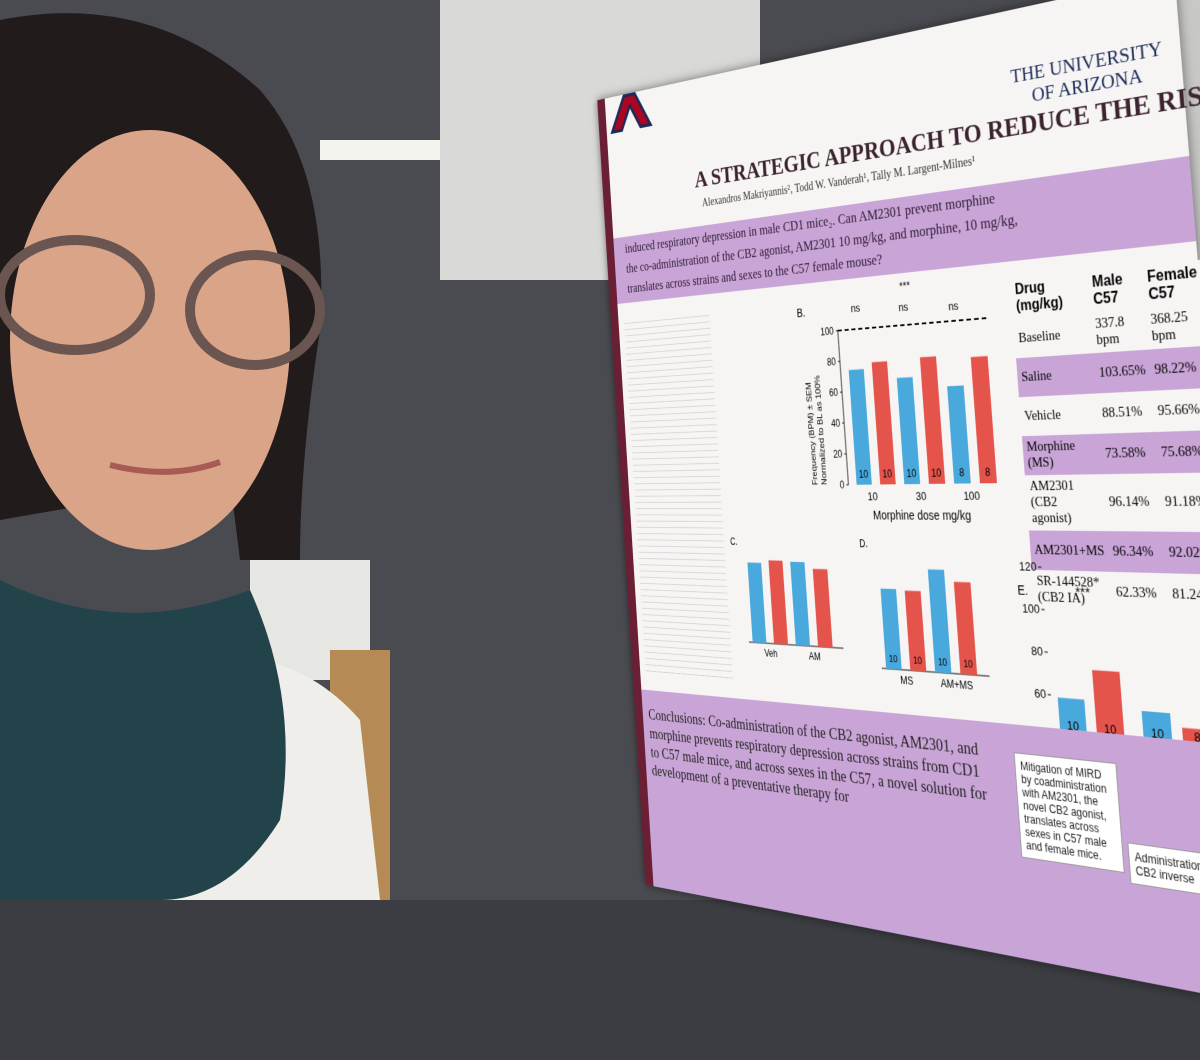 Image resolution: width=1200 pixels, height=1060 pixels. What do you see at coordinates (872, 497) in the screenshot?
I see `x-tick-label: 10` at bounding box center [872, 497].